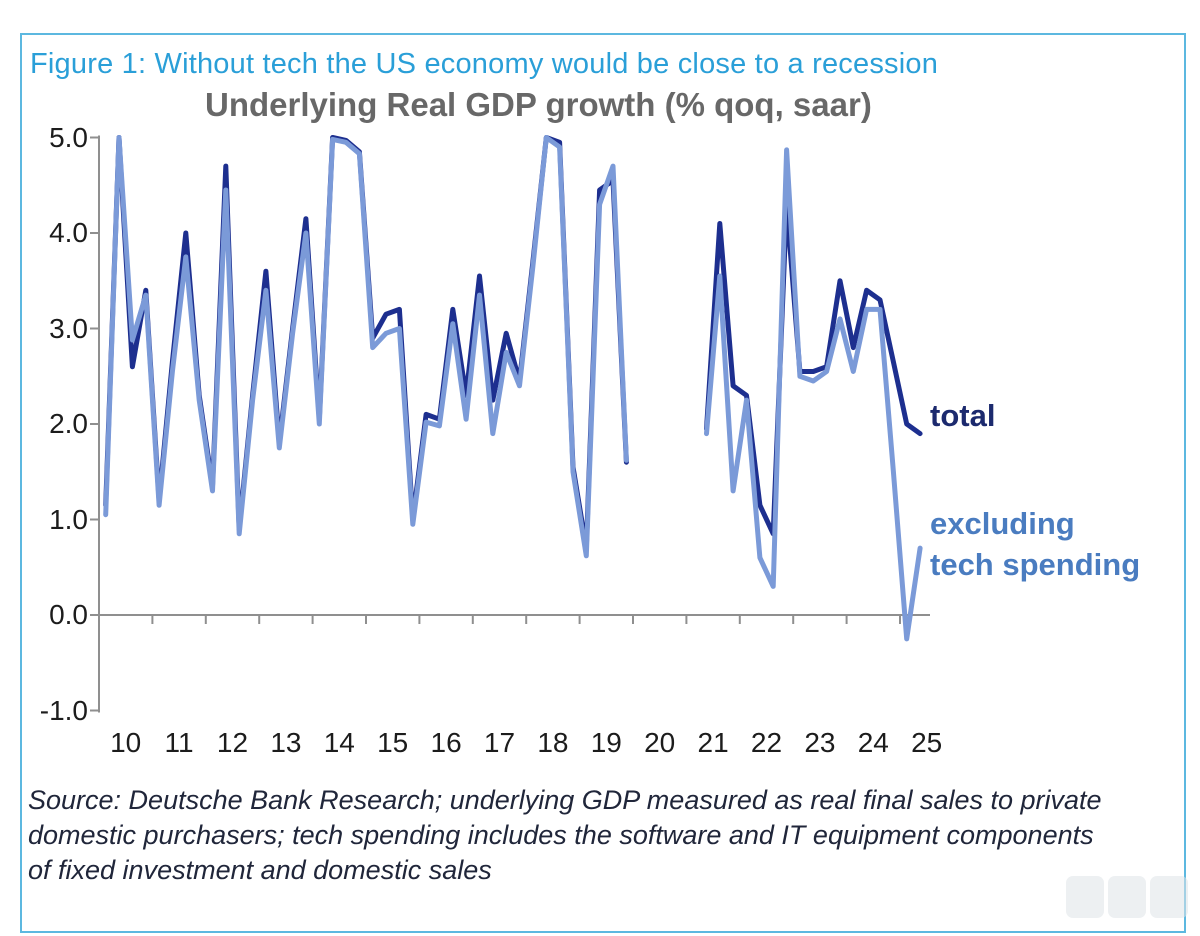 This screenshot has height=936, width=1200. What do you see at coordinates (766, 742) in the screenshot?
I see `x-axis-tick-label: 22` at bounding box center [766, 742].